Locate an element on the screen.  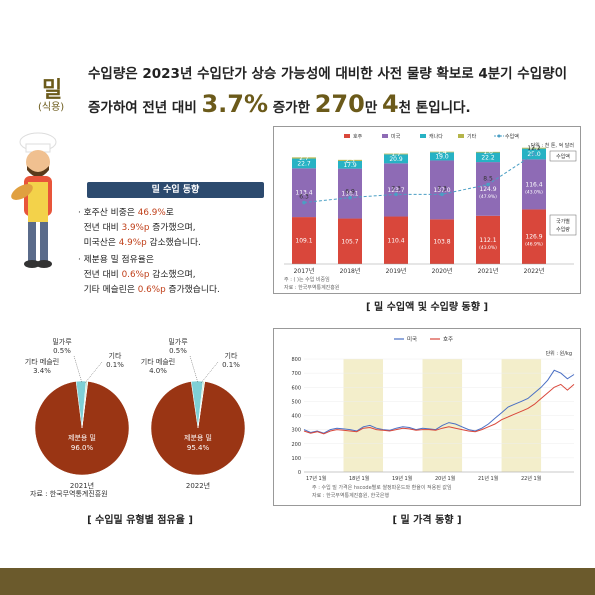
bar-value-label: 116.4 is located at coordinates (533, 184).